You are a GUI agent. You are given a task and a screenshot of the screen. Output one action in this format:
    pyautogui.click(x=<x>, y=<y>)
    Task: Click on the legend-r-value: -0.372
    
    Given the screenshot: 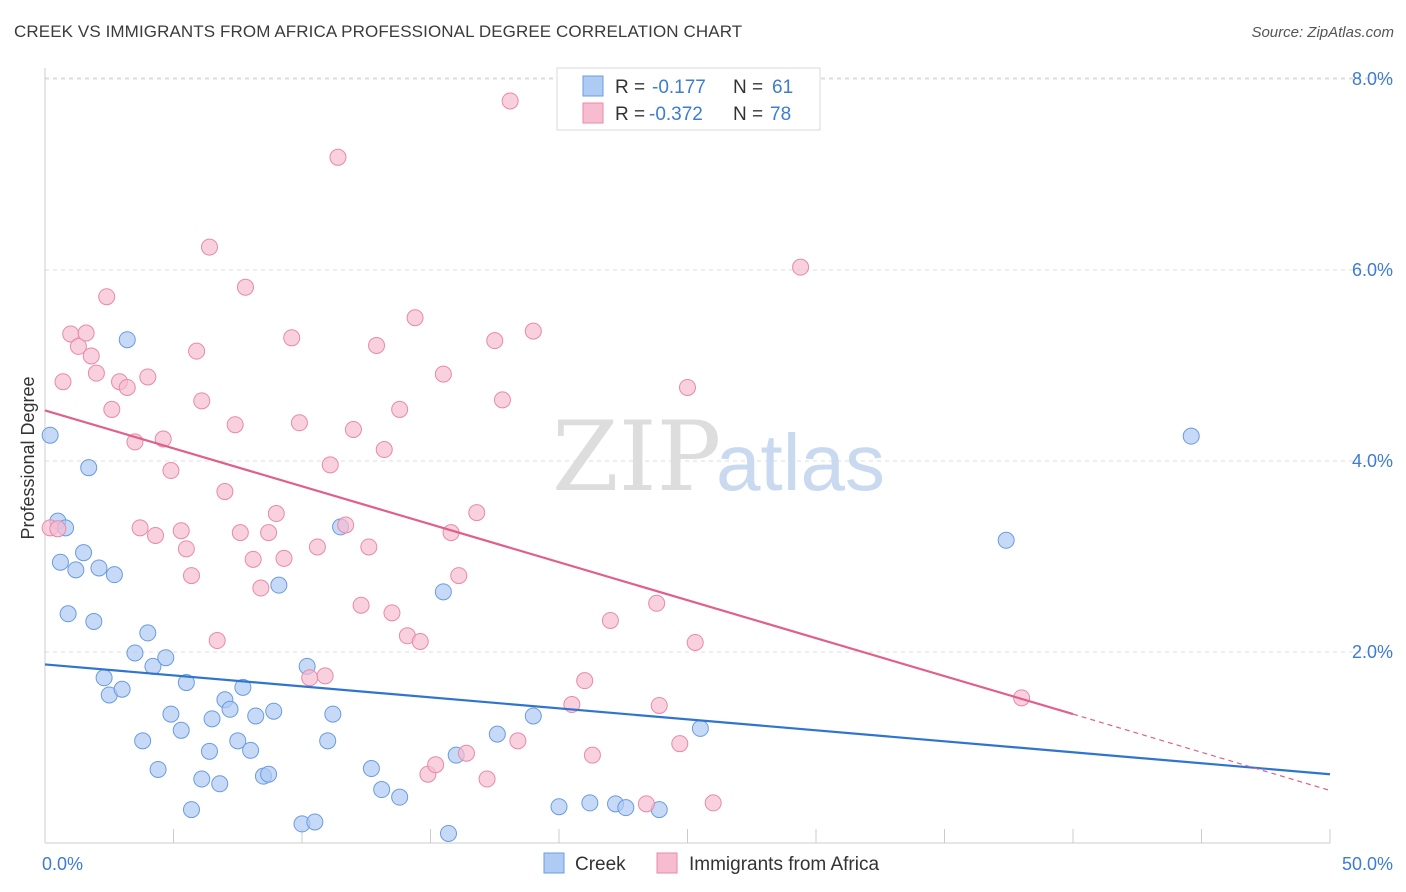 What is the action you would take?
    pyautogui.click(x=676, y=114)
    